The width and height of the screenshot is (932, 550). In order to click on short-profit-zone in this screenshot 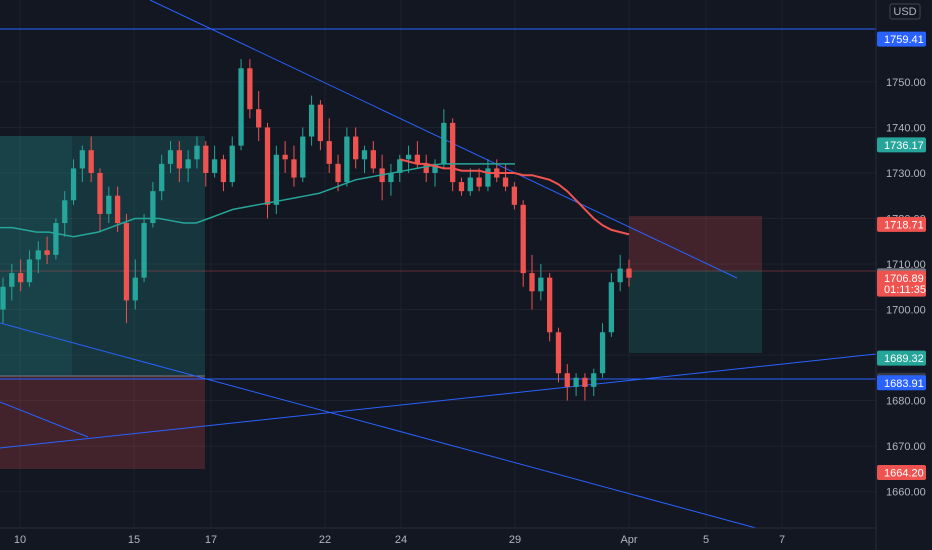, I will do `click(695, 311)`.